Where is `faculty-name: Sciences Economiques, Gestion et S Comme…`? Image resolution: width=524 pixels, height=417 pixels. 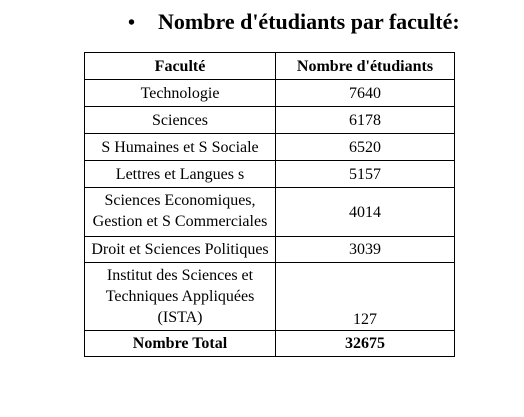
faculty-name: Sciences Economiques, Gestion et S Comme… is located at coordinates (180, 212).